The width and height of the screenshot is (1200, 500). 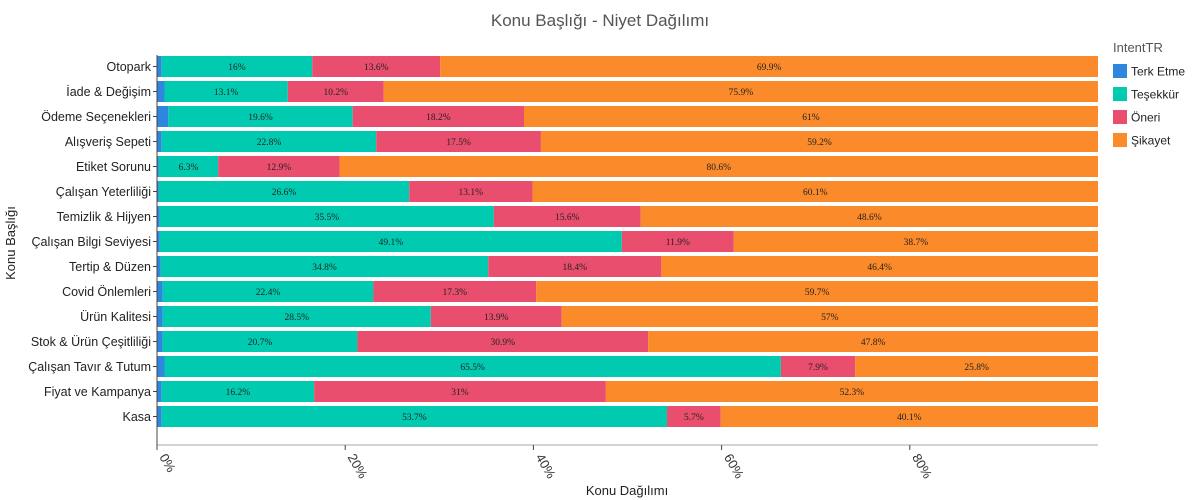 I want to click on bar-alisveris-sepeti-tesekkur, so click(x=269, y=141).